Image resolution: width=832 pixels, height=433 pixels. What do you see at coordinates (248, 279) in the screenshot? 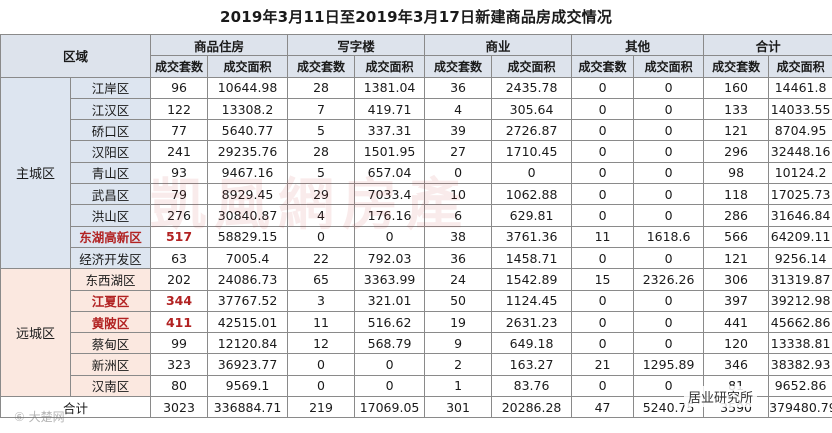
I see `data-cell: 24086.73` at bounding box center [248, 279].